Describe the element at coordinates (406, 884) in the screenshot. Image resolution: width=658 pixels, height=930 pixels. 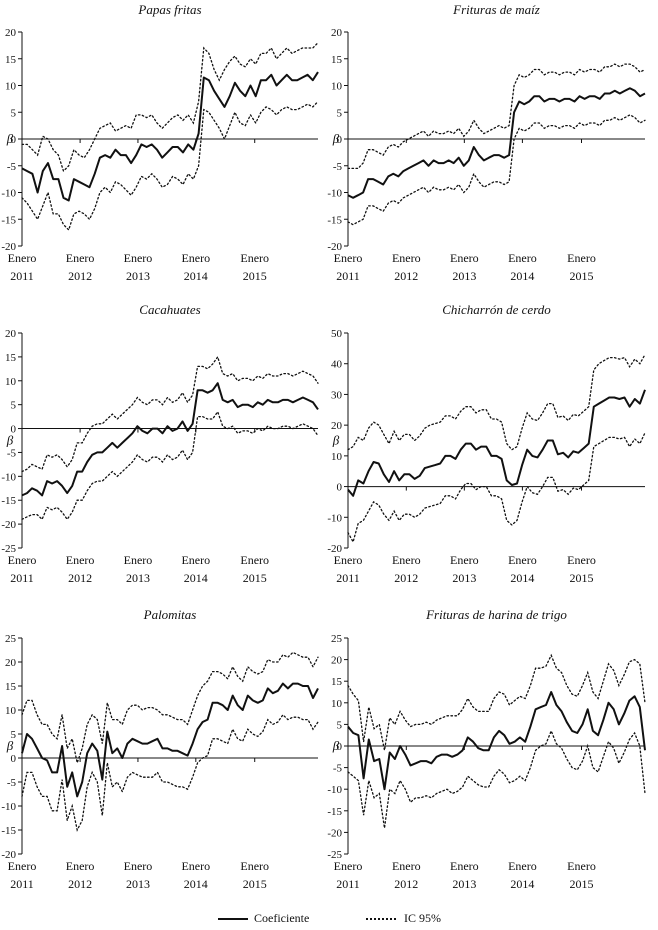
I see `x-tick-year: 2012` at that location.